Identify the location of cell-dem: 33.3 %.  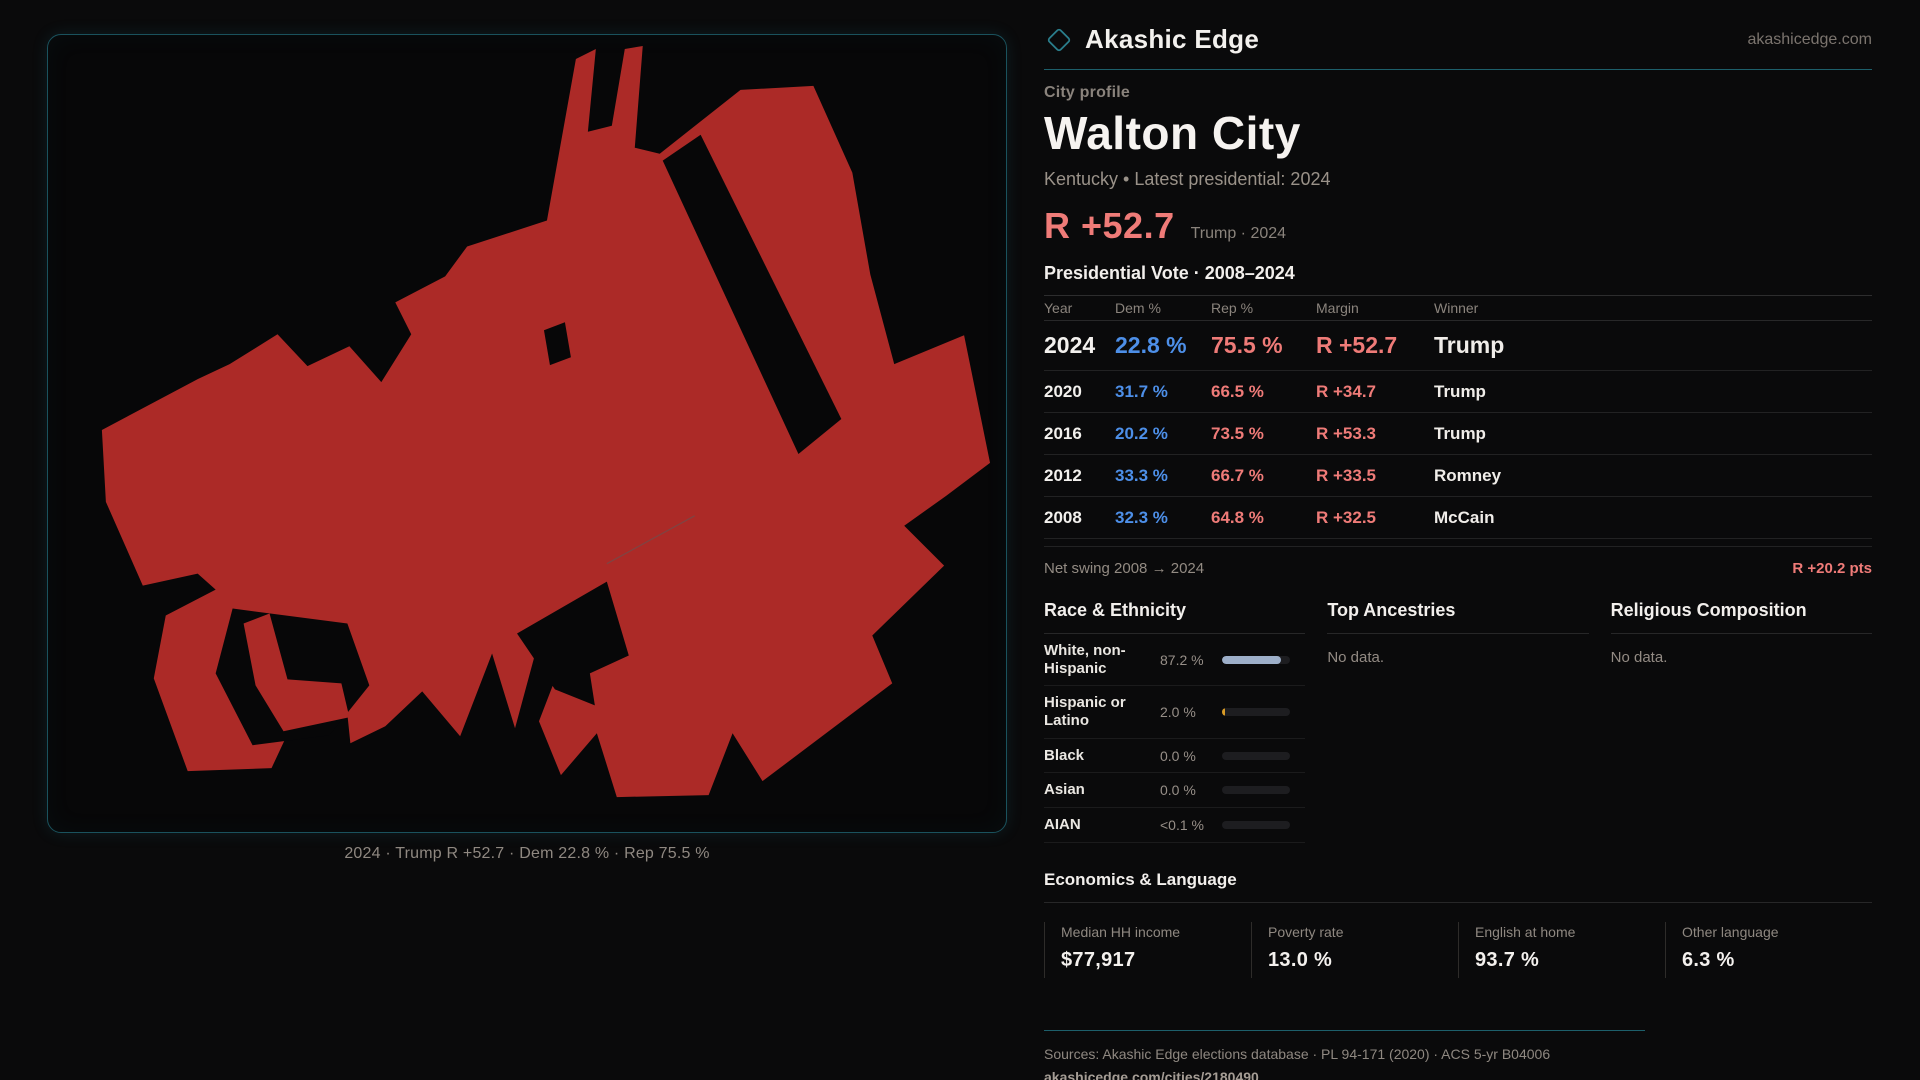
(1141, 475).